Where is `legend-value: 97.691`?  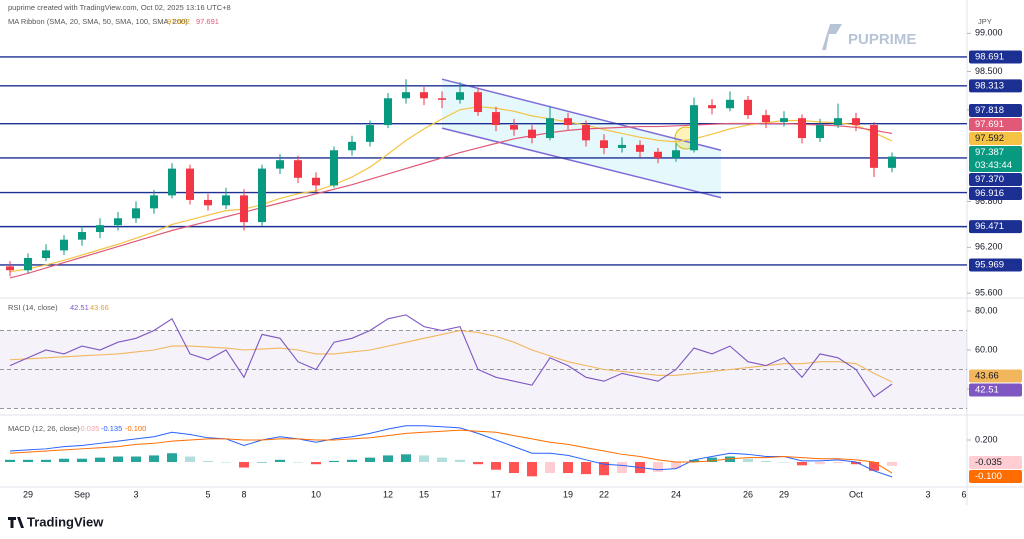
legend-value: 97.691 is located at coordinates (207, 21).